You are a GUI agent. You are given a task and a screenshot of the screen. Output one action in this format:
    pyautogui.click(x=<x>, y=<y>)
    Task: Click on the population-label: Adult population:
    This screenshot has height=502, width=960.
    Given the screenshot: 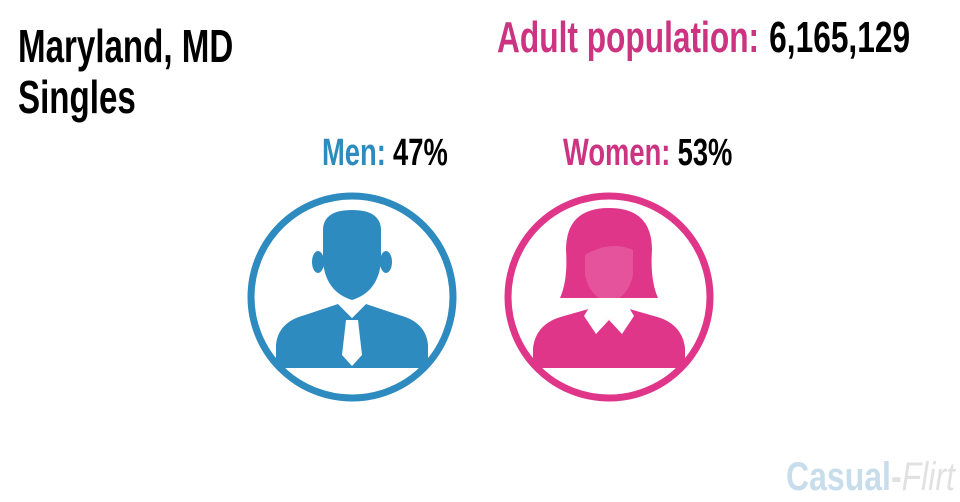 What is the action you would take?
    pyautogui.click(x=628, y=37)
    